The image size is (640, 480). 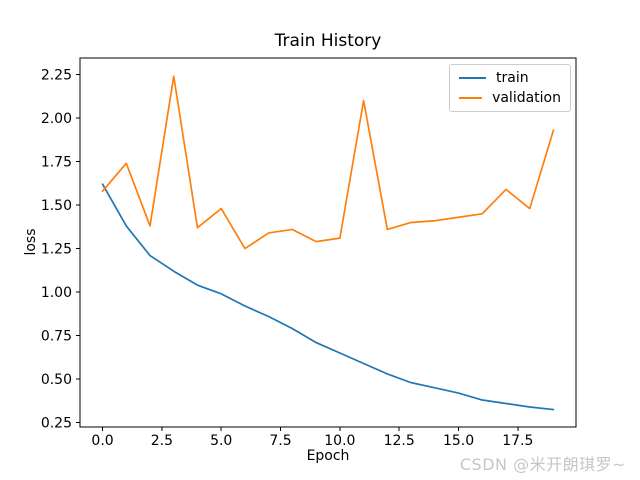 I want to click on x-axis-label: Epoch, so click(x=328, y=456).